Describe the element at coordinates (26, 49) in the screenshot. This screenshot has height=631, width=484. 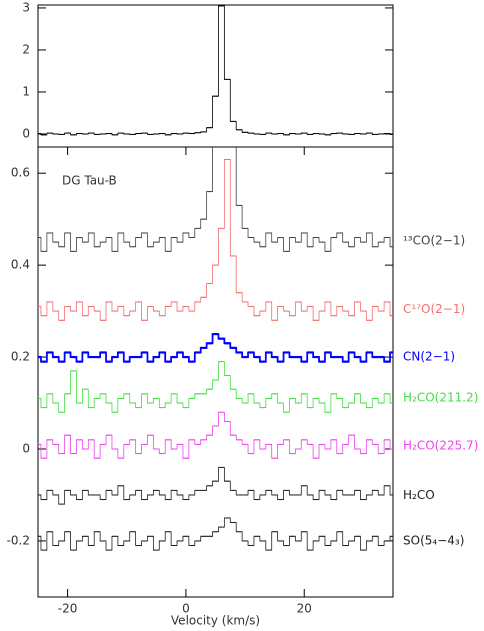
I see `y-tick-label: 2` at that location.